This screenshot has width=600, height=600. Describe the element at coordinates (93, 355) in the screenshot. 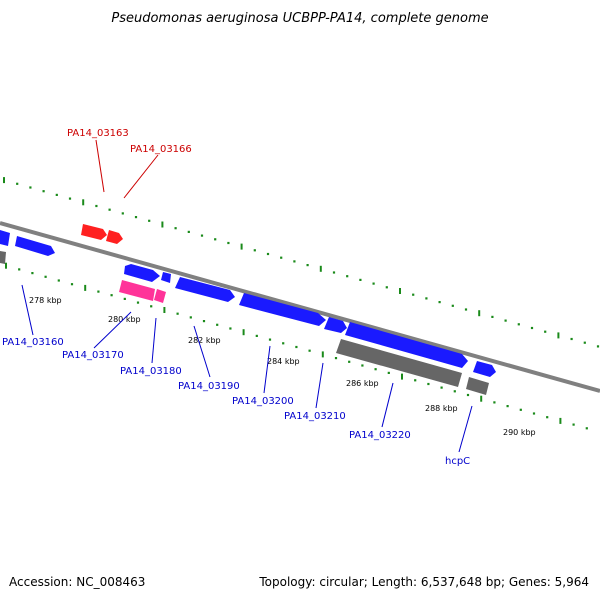

I see `gene-label-pa14-03170: PA14_03170` at that location.